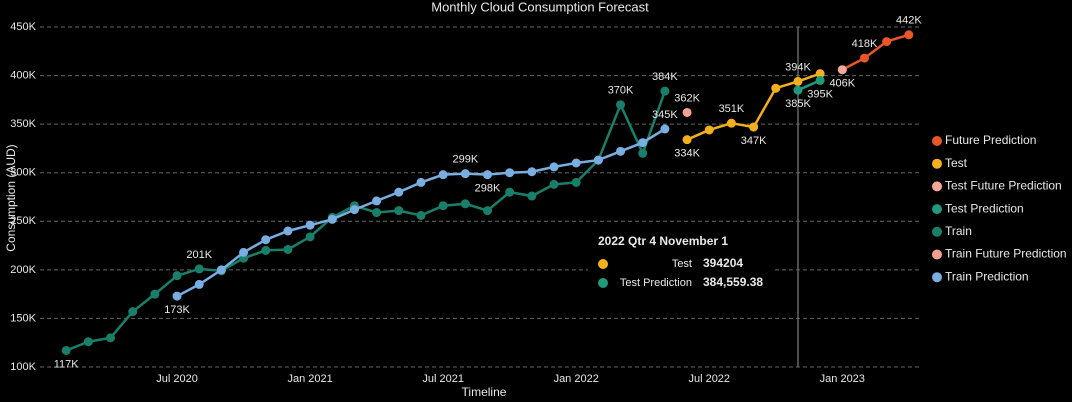 This screenshot has height=402, width=1072. I want to click on data-label: 406K, so click(842, 84).